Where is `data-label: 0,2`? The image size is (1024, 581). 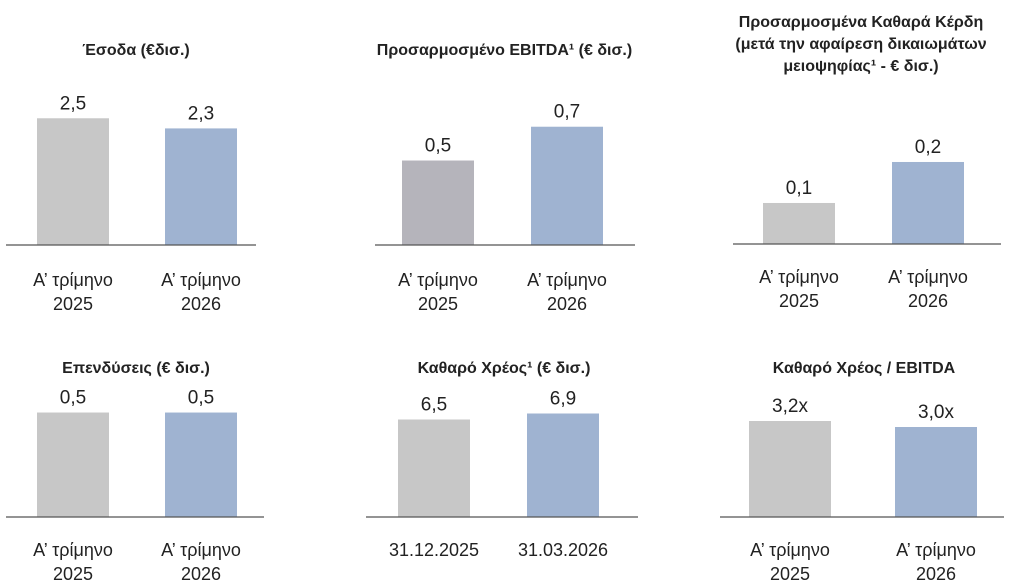 data-label: 0,2 is located at coordinates (928, 147).